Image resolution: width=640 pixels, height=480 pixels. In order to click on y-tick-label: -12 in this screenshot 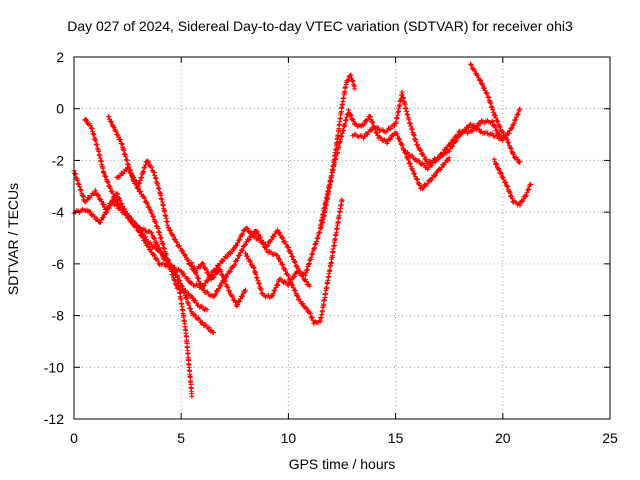, I will do `click(54, 419)`.